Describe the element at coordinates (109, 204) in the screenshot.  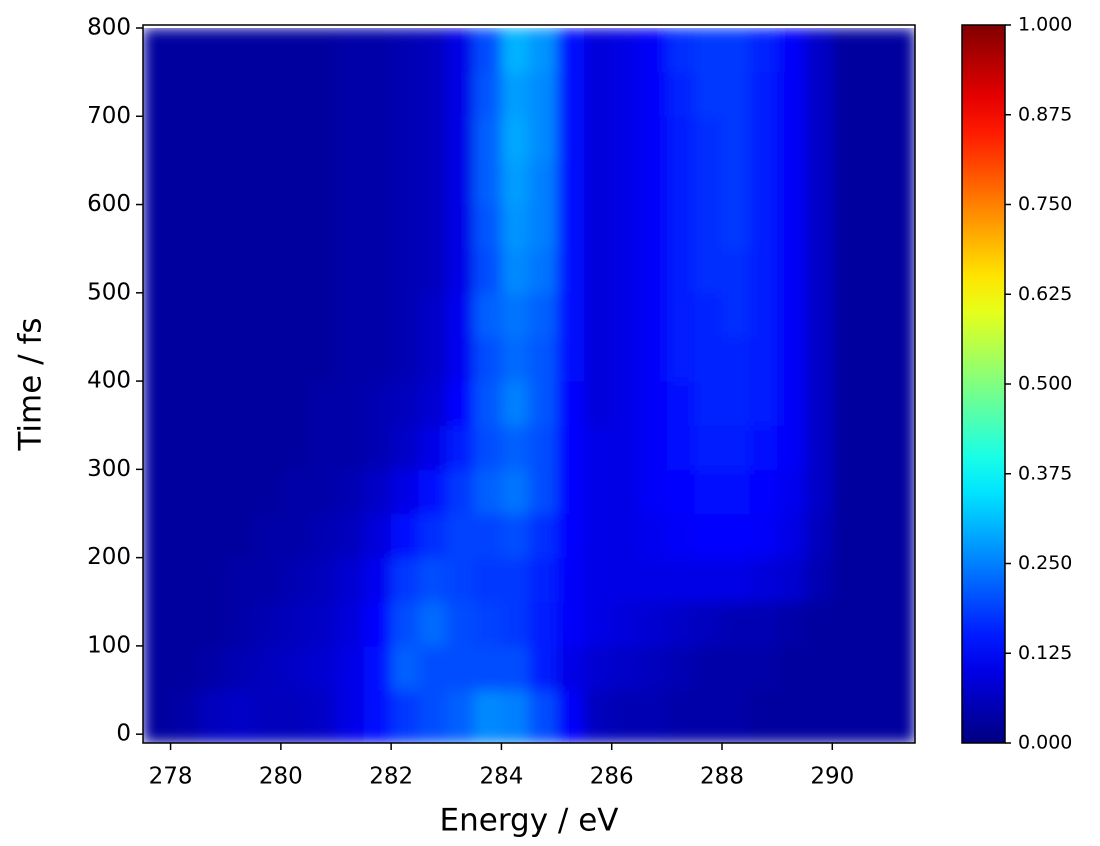
I see `y-tick-label: 600` at that location.